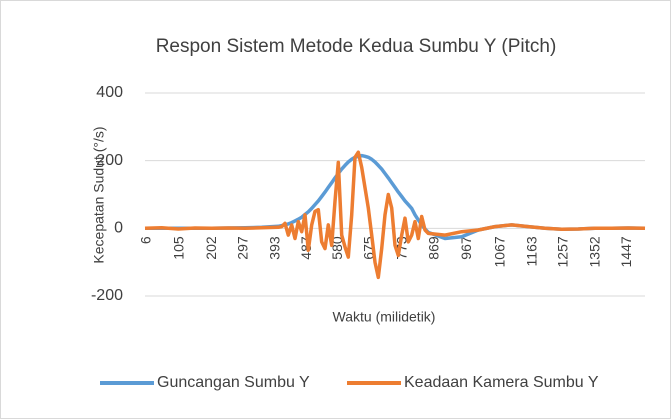 Image resolution: width=671 pixels, height=419 pixels. I want to click on x-tick-label: 1352, so click(594, 251).